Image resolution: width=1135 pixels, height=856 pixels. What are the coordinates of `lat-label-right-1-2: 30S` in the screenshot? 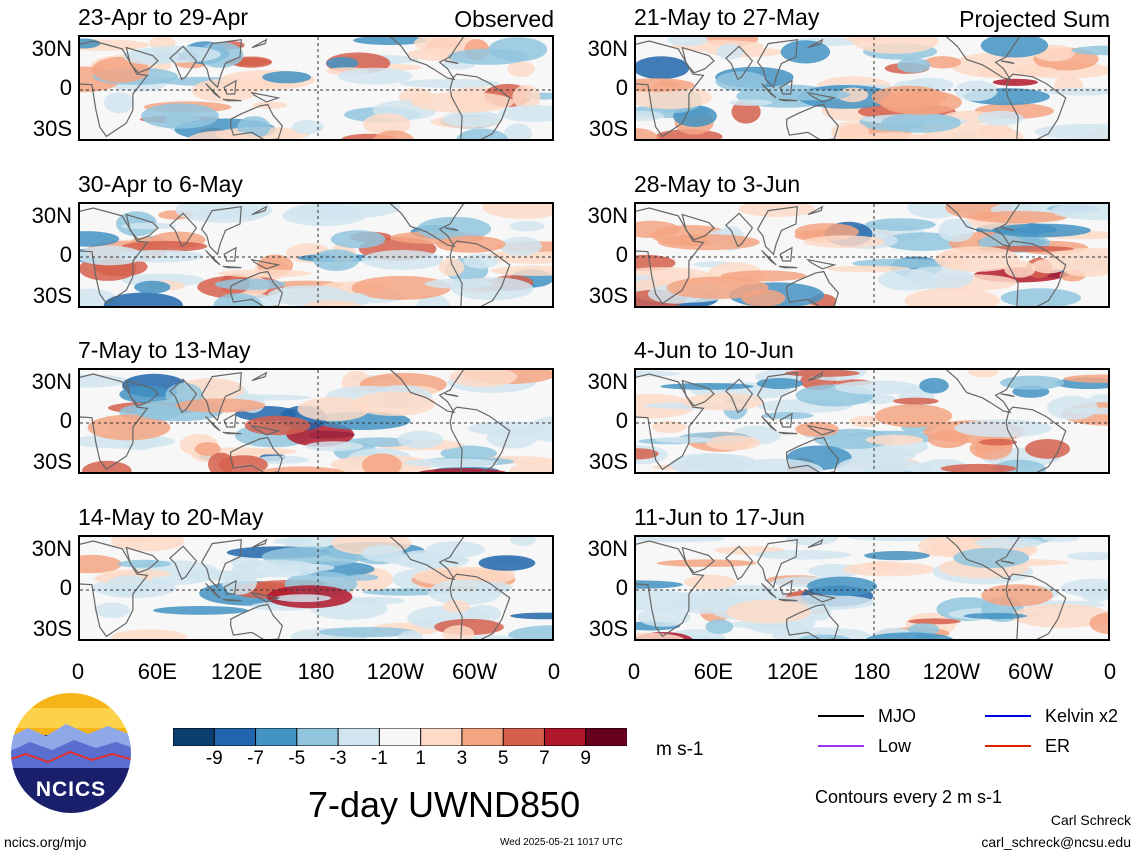 It's located at (608, 295).